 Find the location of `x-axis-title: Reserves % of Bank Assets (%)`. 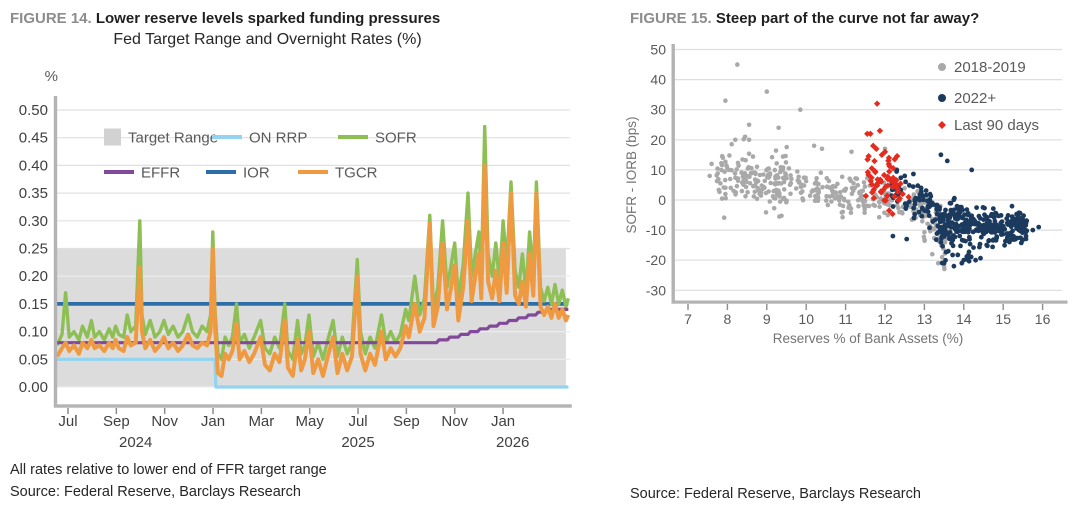

x-axis-title: Reserves % of Bank Assets (%) is located at coordinates (868, 338).